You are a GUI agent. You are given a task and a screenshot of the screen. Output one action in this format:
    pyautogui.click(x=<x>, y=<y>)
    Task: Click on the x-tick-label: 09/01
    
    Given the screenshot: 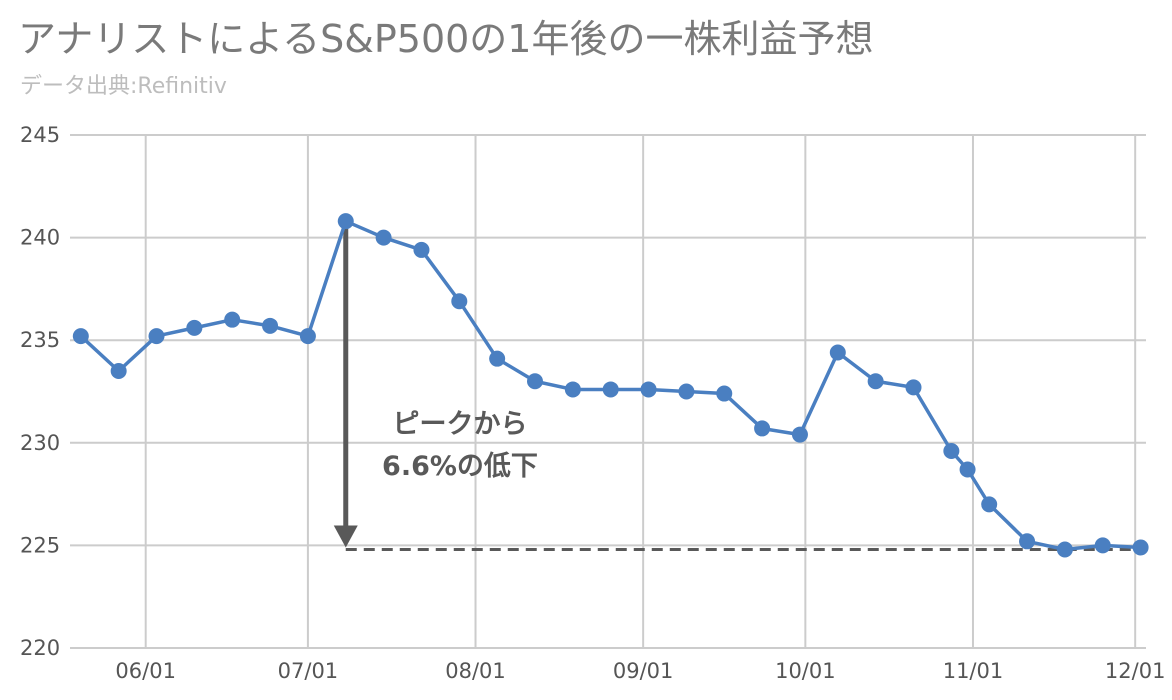 What is the action you would take?
    pyautogui.click(x=643, y=671)
    